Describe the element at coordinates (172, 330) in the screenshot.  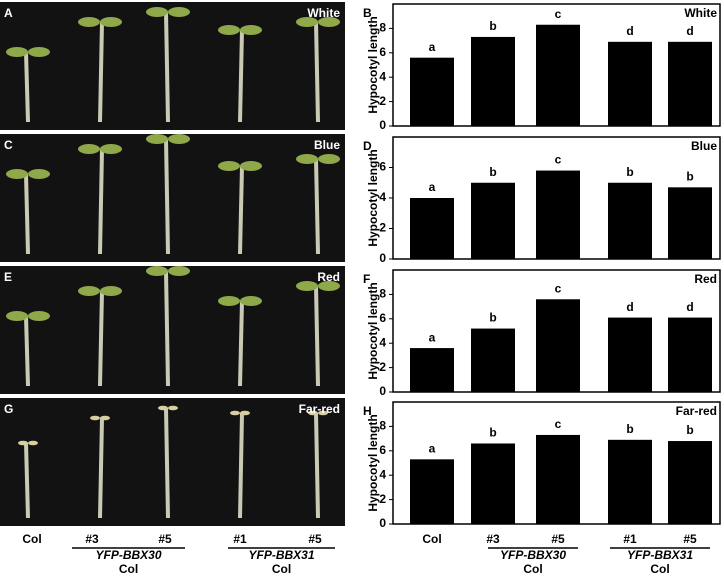
I see `photo` at that location.